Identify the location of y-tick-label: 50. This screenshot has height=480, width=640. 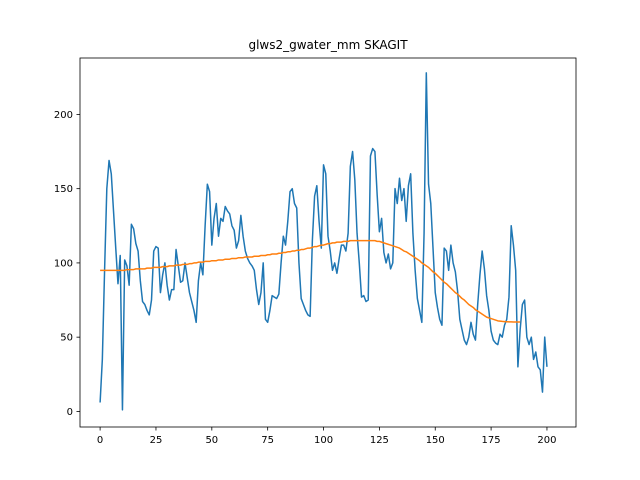
(66, 338).